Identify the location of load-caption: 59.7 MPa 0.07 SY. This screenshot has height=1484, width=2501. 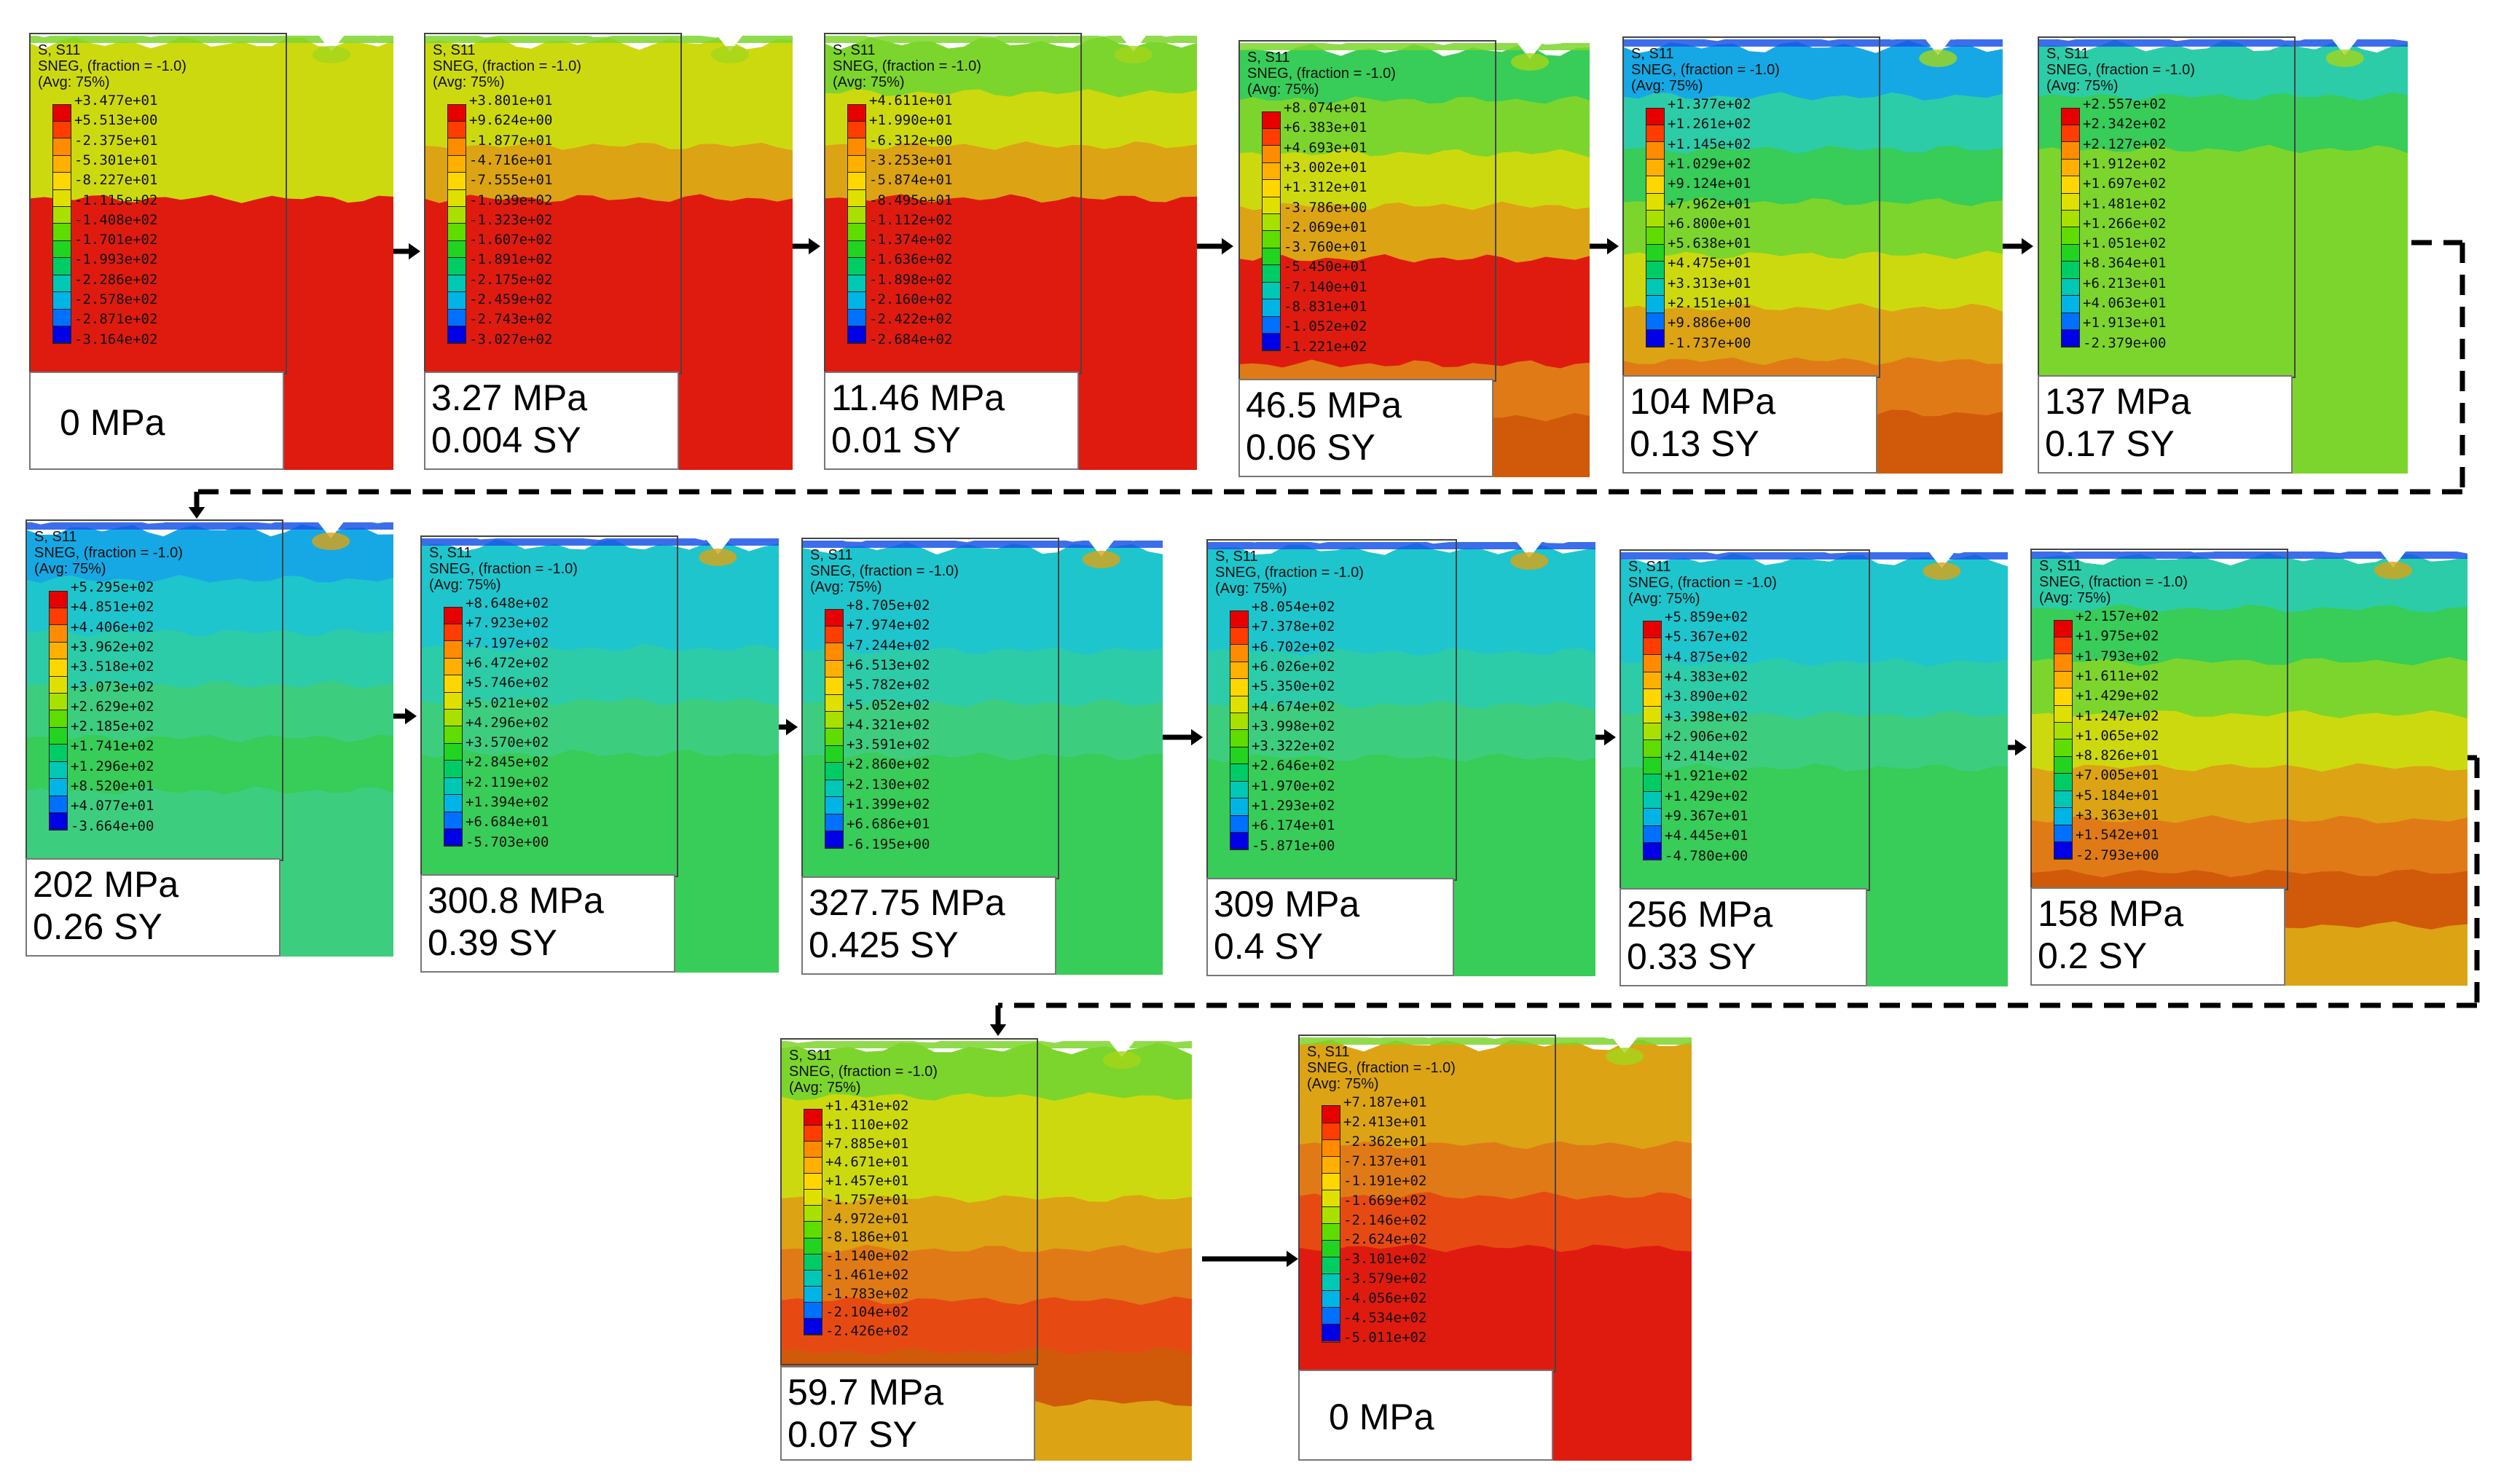
(907, 1413).